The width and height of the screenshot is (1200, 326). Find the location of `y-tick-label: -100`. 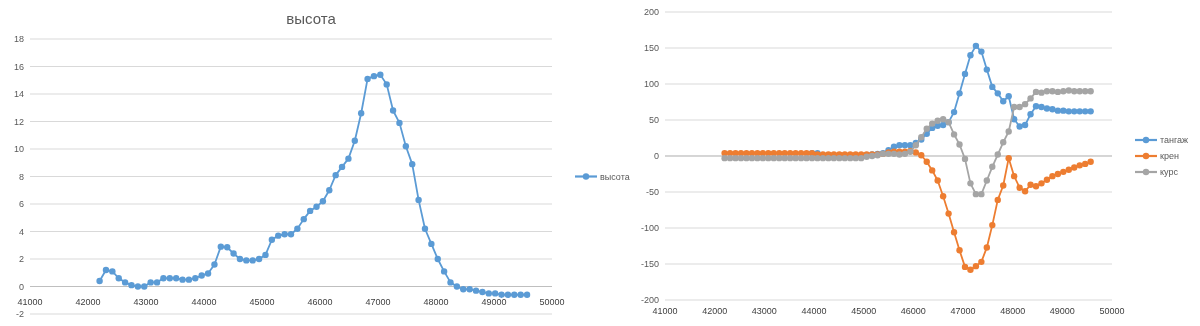

y-tick-label: -100 is located at coordinates (649, 228).